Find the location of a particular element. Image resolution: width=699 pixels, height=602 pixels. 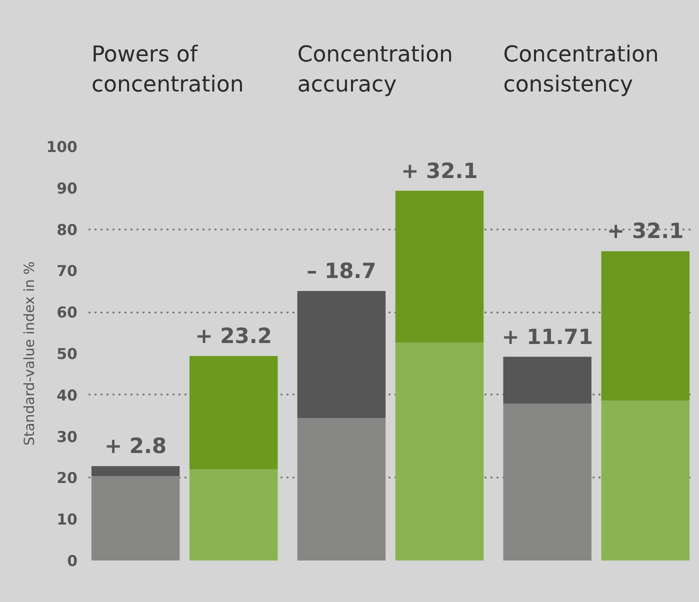

y-axis-title: Standard-value index in % is located at coordinates (30, 353).